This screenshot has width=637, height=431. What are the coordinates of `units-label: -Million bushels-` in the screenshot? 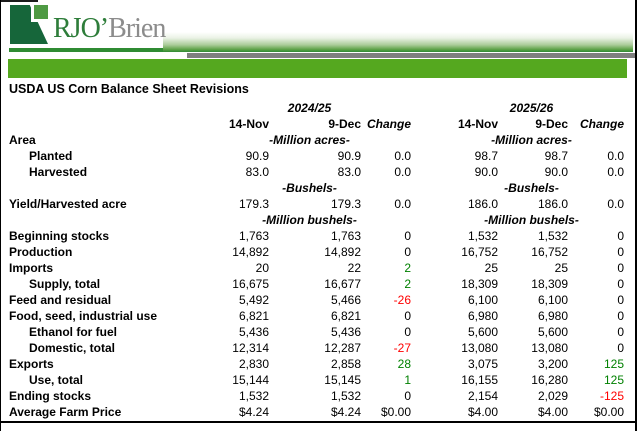 It's located at (531, 220).